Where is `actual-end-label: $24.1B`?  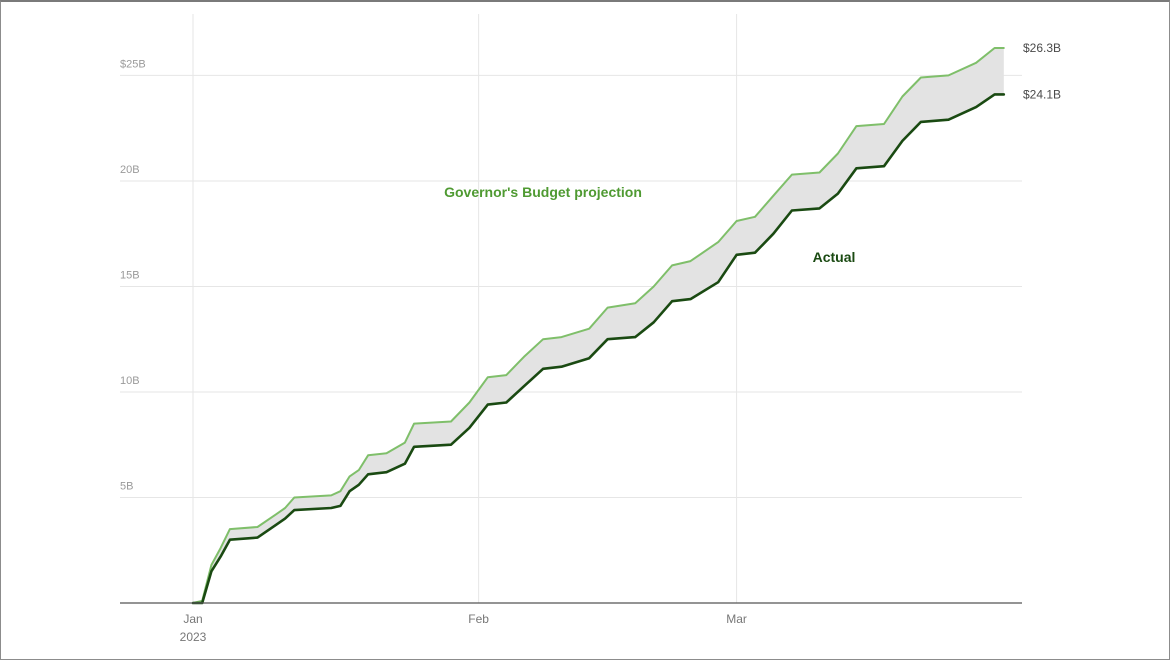
actual-end-label: $24.1B is located at coordinates (1042, 94).